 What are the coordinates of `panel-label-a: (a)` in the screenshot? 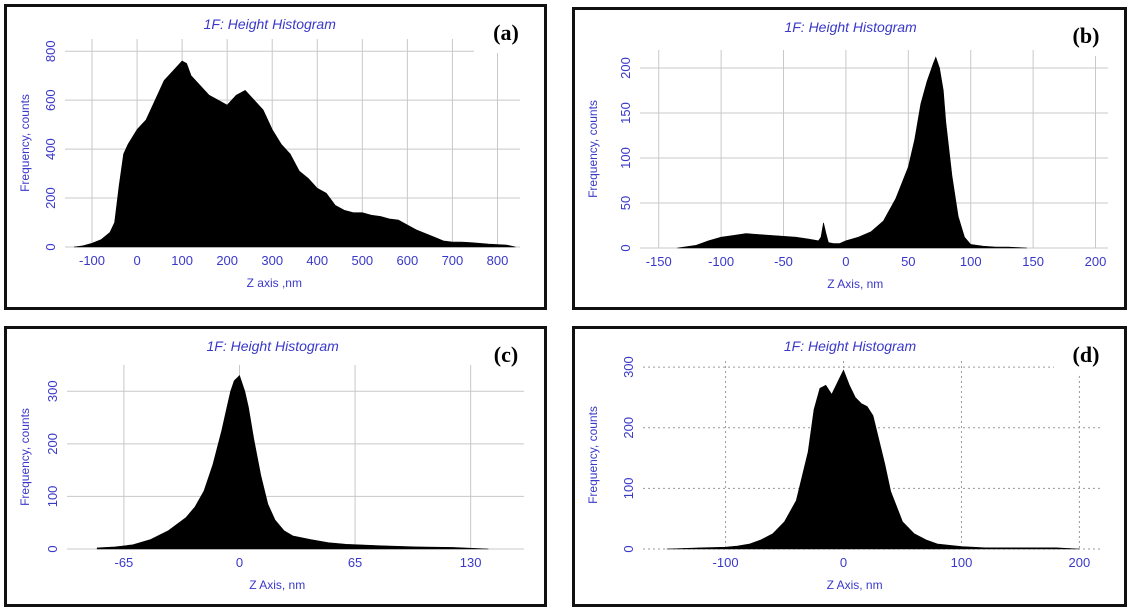 It's located at (506, 33).